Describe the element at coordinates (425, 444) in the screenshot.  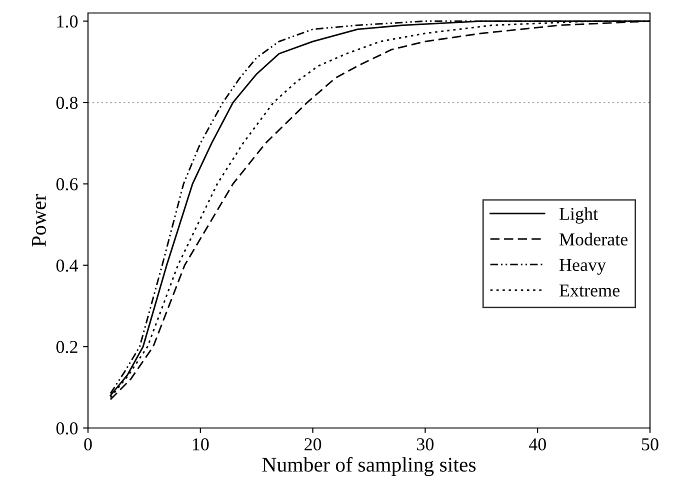
I see `x-tick-label: 30` at that location.